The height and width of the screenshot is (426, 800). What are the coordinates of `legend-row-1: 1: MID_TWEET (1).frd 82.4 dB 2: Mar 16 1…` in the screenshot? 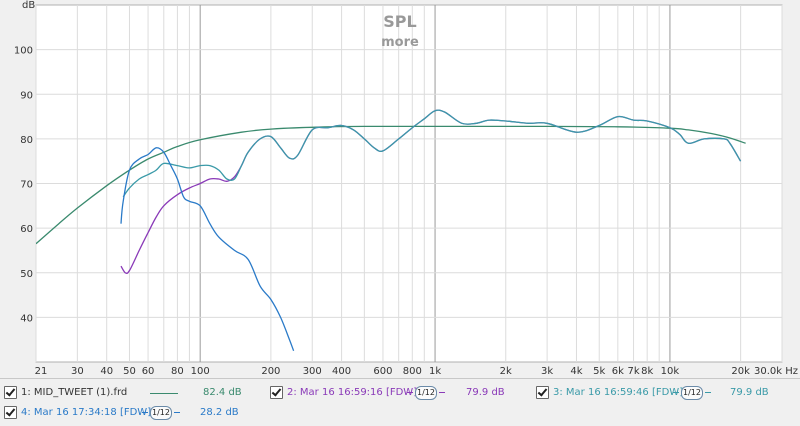 It's located at (402, 393).